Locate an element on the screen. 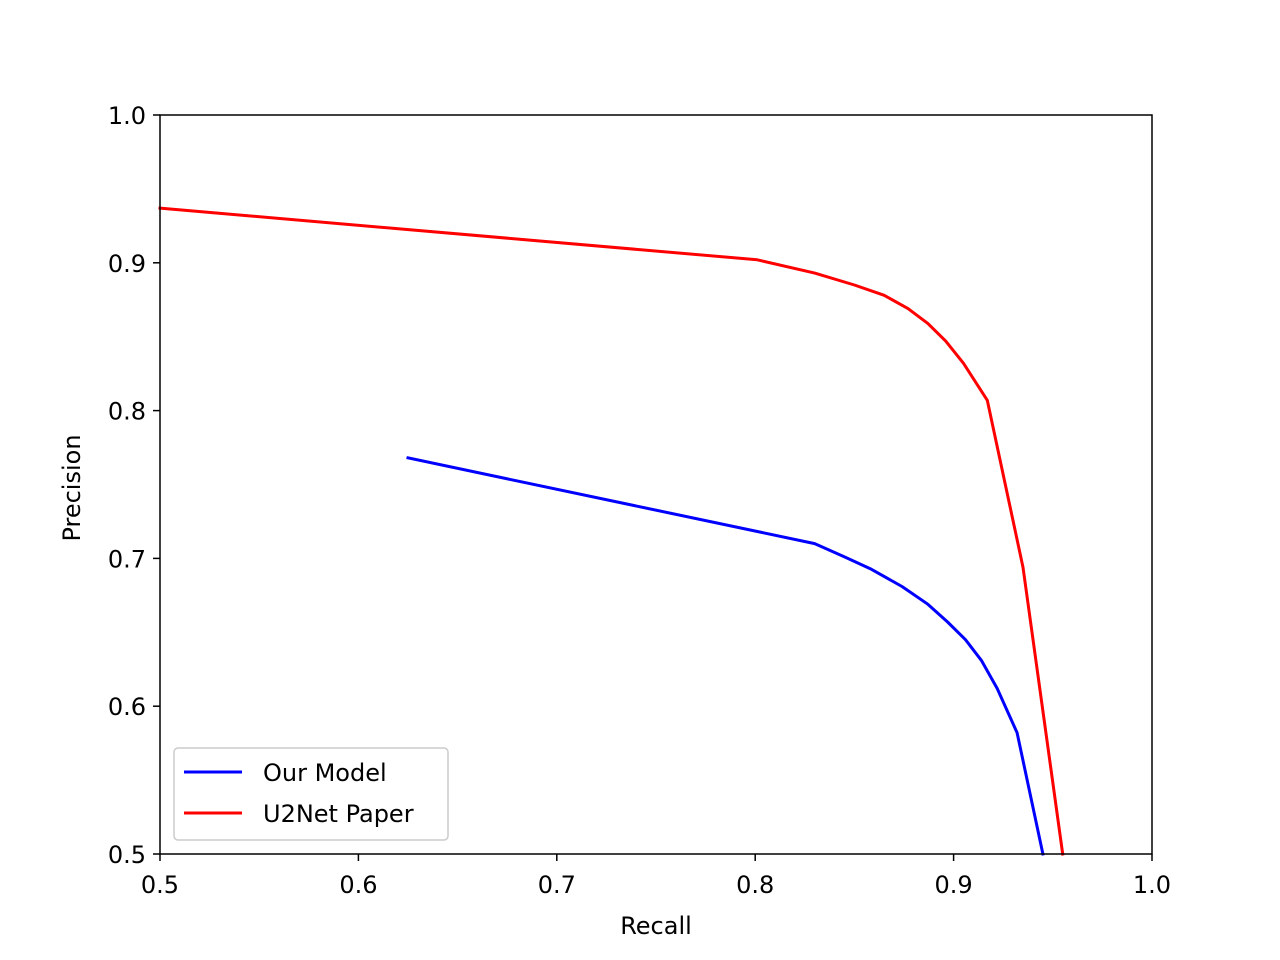  x-tick-label: 0.5 is located at coordinates (160, 885).